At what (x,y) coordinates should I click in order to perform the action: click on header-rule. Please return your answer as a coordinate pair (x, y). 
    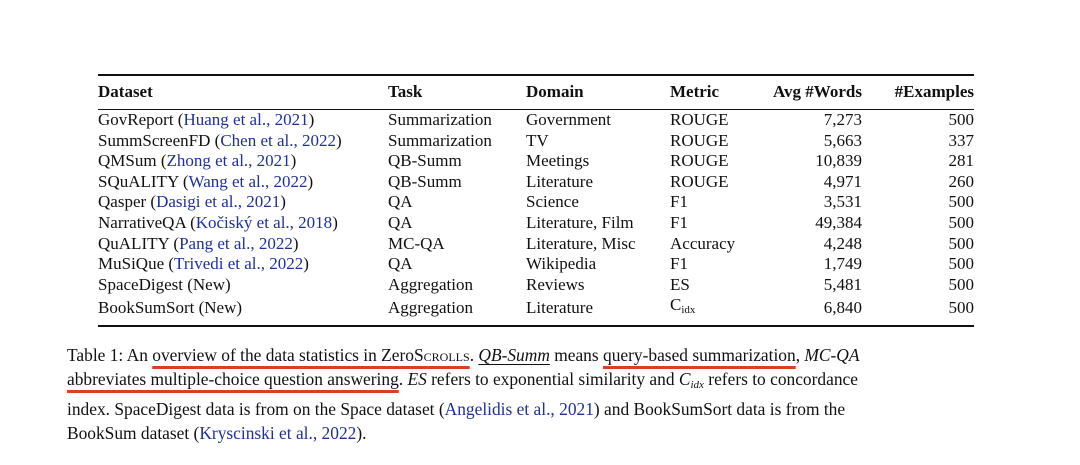
    Looking at the image, I should click on (536, 109).